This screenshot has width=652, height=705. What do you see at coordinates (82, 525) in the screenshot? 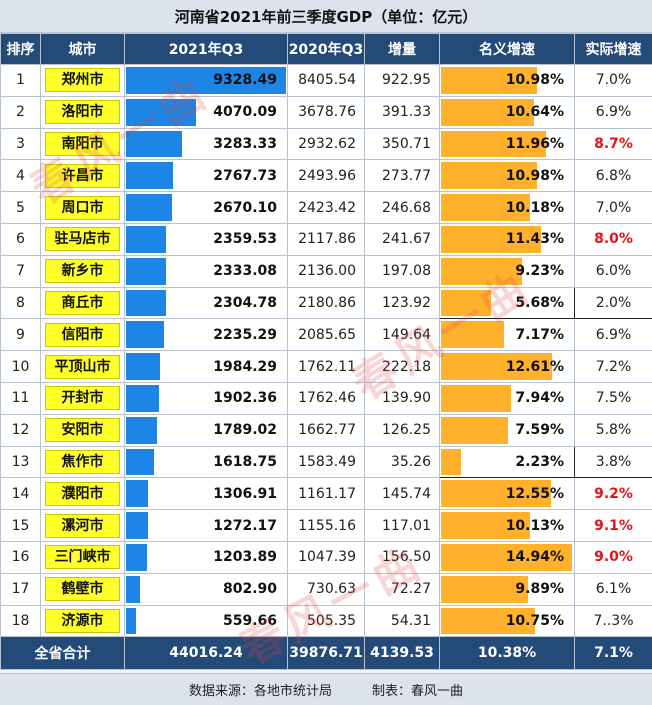
I see `city-cell: 漯河市` at bounding box center [82, 525].